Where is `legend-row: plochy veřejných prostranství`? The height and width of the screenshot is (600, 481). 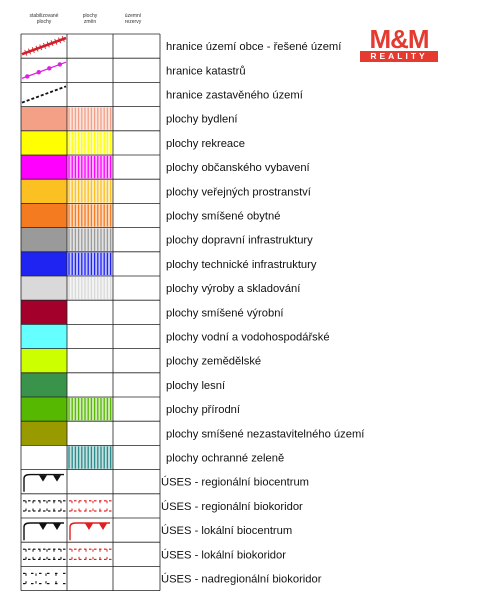
legend-row: plochy veřejných prostranství is located at coordinates (166, 191).